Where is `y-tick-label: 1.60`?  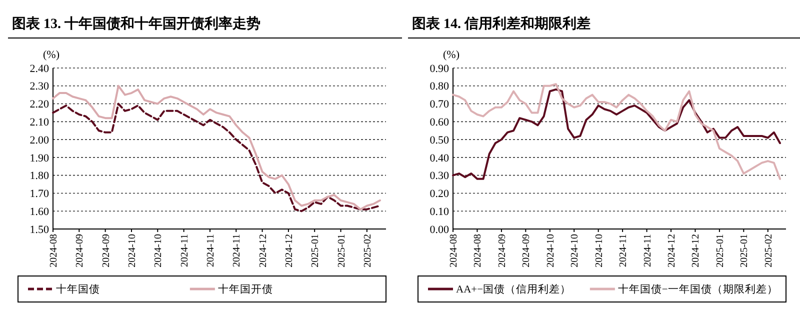 y-tick-label: 1.60 is located at coordinates (40, 212).